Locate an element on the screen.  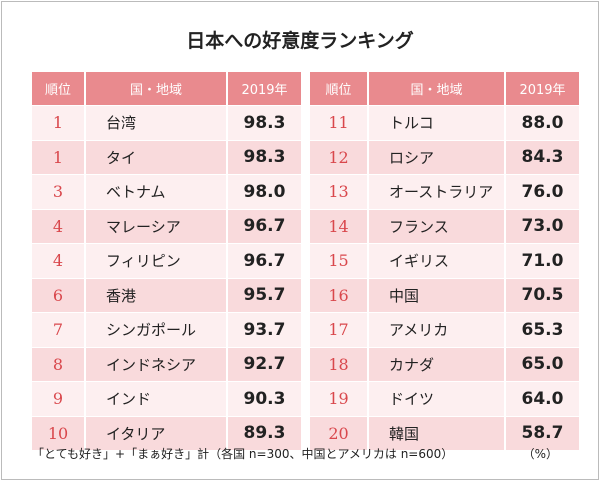
table-row: 4 マレーシア 96.7 is located at coordinates (165, 226).